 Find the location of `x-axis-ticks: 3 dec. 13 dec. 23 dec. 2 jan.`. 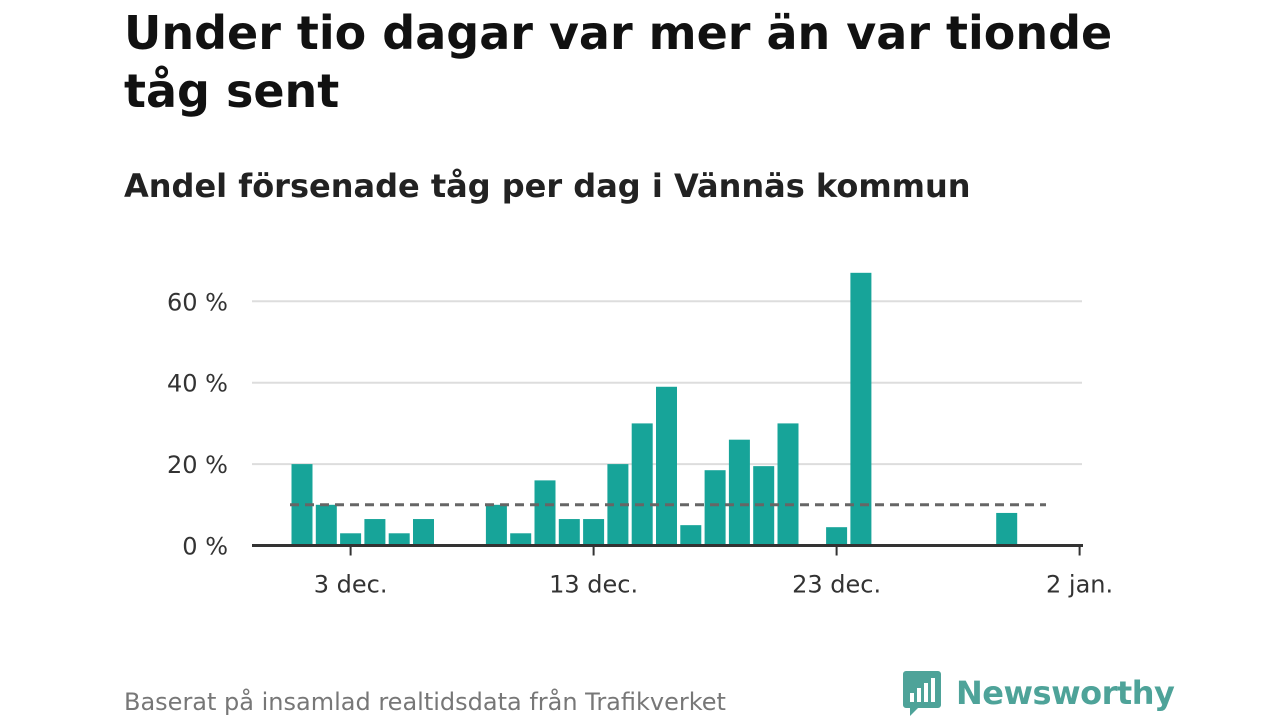

x-axis-ticks: 3 dec. 13 dec. 23 dec. 2 jan. is located at coordinates (713, 572).